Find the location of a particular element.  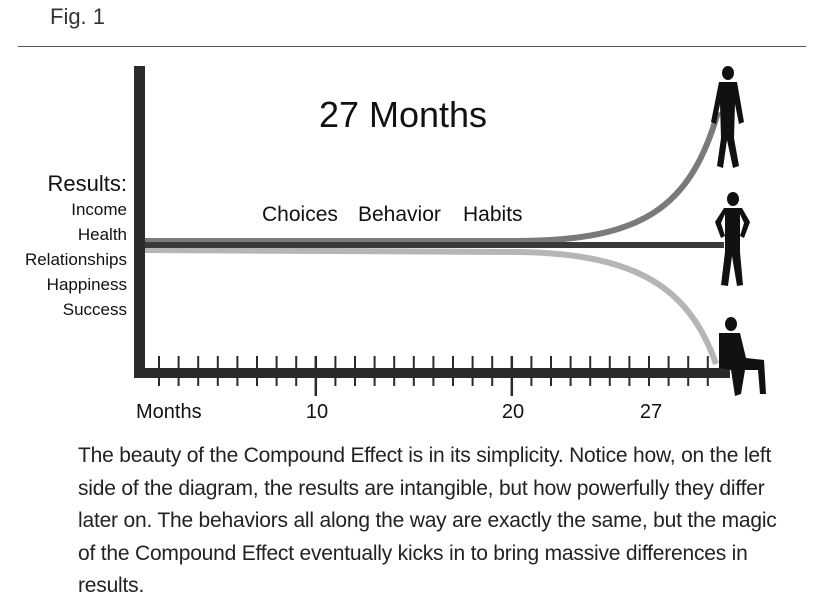

x-axis-ticks is located at coordinates (433, 376).